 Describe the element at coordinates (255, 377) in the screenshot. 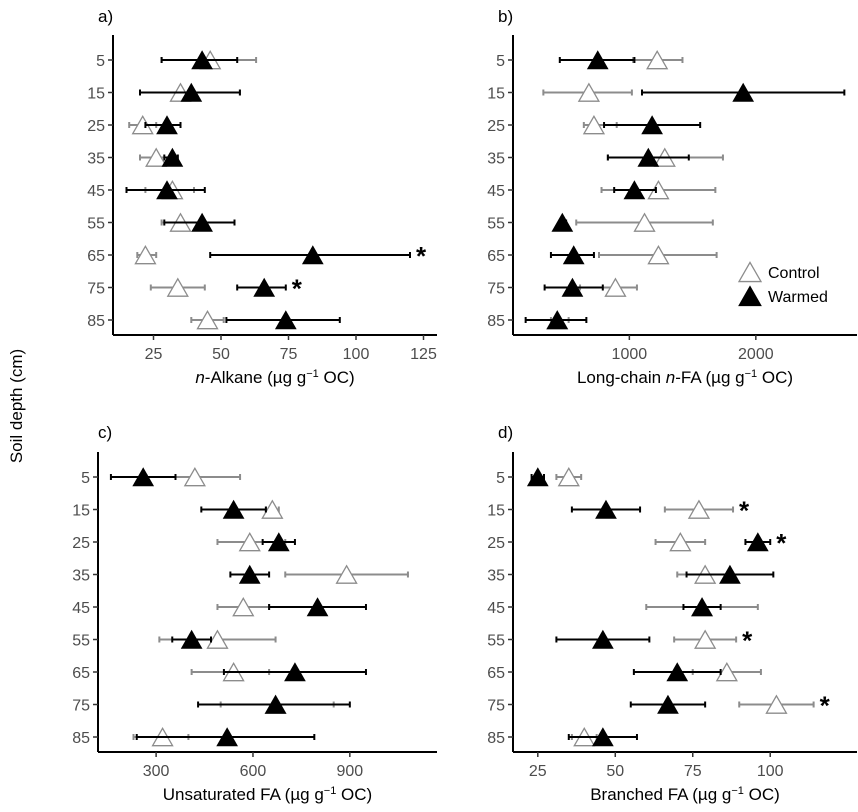

I see `x-axis-label-part: -Alkane (µg g` at that location.